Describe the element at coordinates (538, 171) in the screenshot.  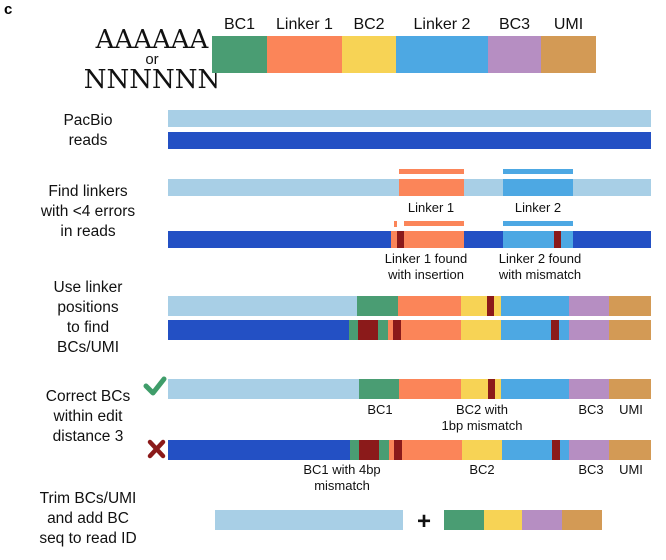
I see `linker2-ref-bar` at that location.